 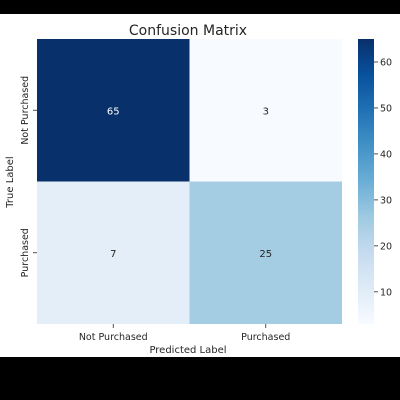 I want to click on x-tick-label: Not Purchased, so click(x=113, y=337).